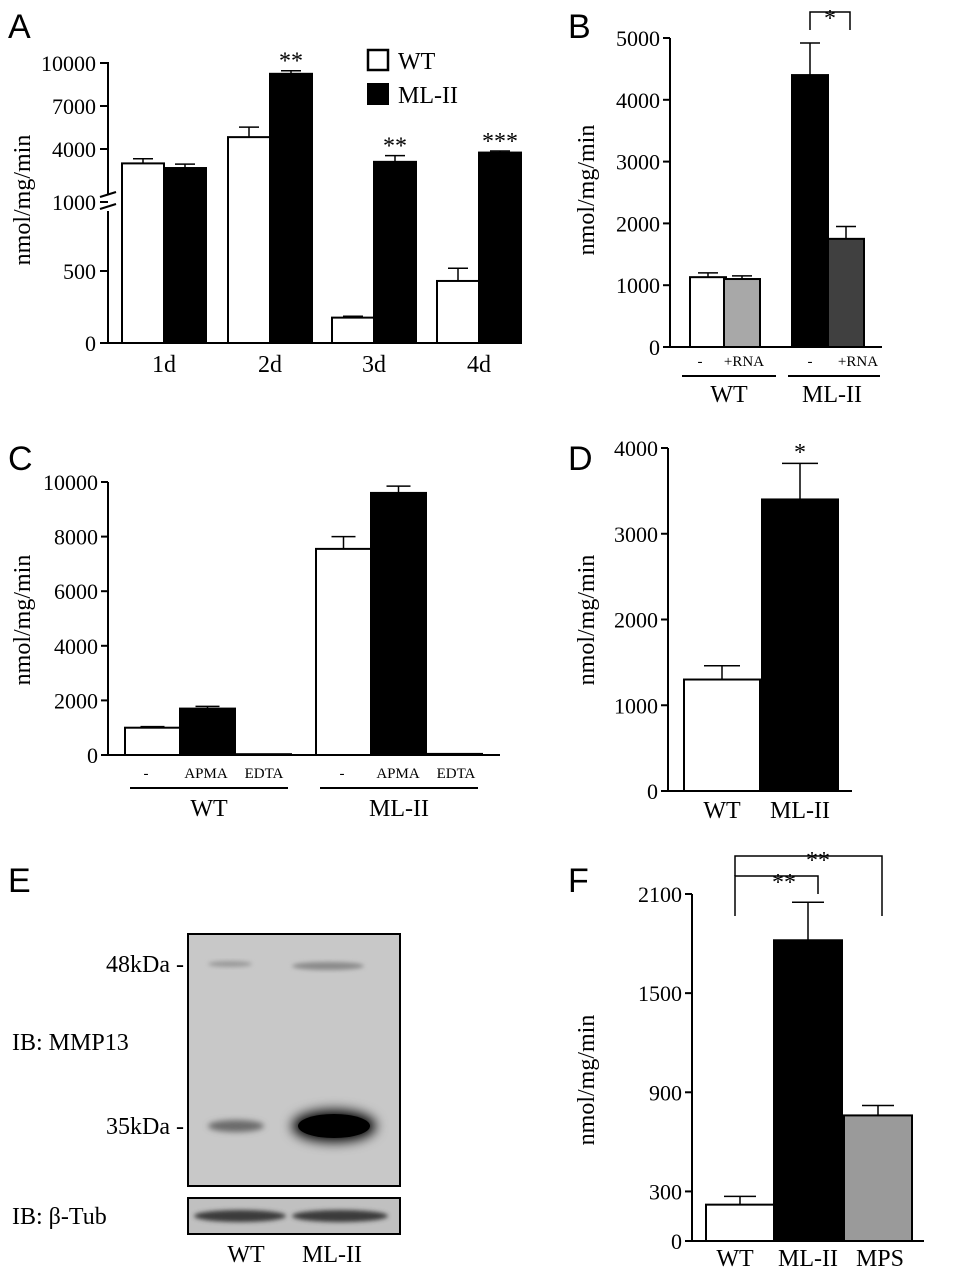 Image resolution: width=956 pixels, height=1280 pixels. Describe the element at coordinates (270, 365) in the screenshot. I see `panel-a-xlabel-2d: 2d` at that location.